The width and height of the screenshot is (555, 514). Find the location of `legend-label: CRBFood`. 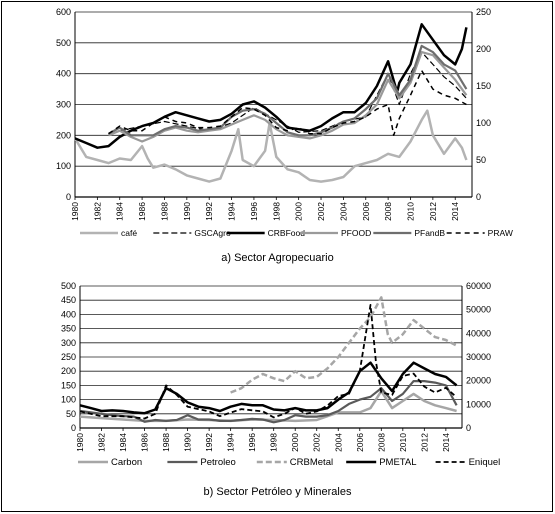

legend-label: CRBFood is located at coordinates (287, 233).